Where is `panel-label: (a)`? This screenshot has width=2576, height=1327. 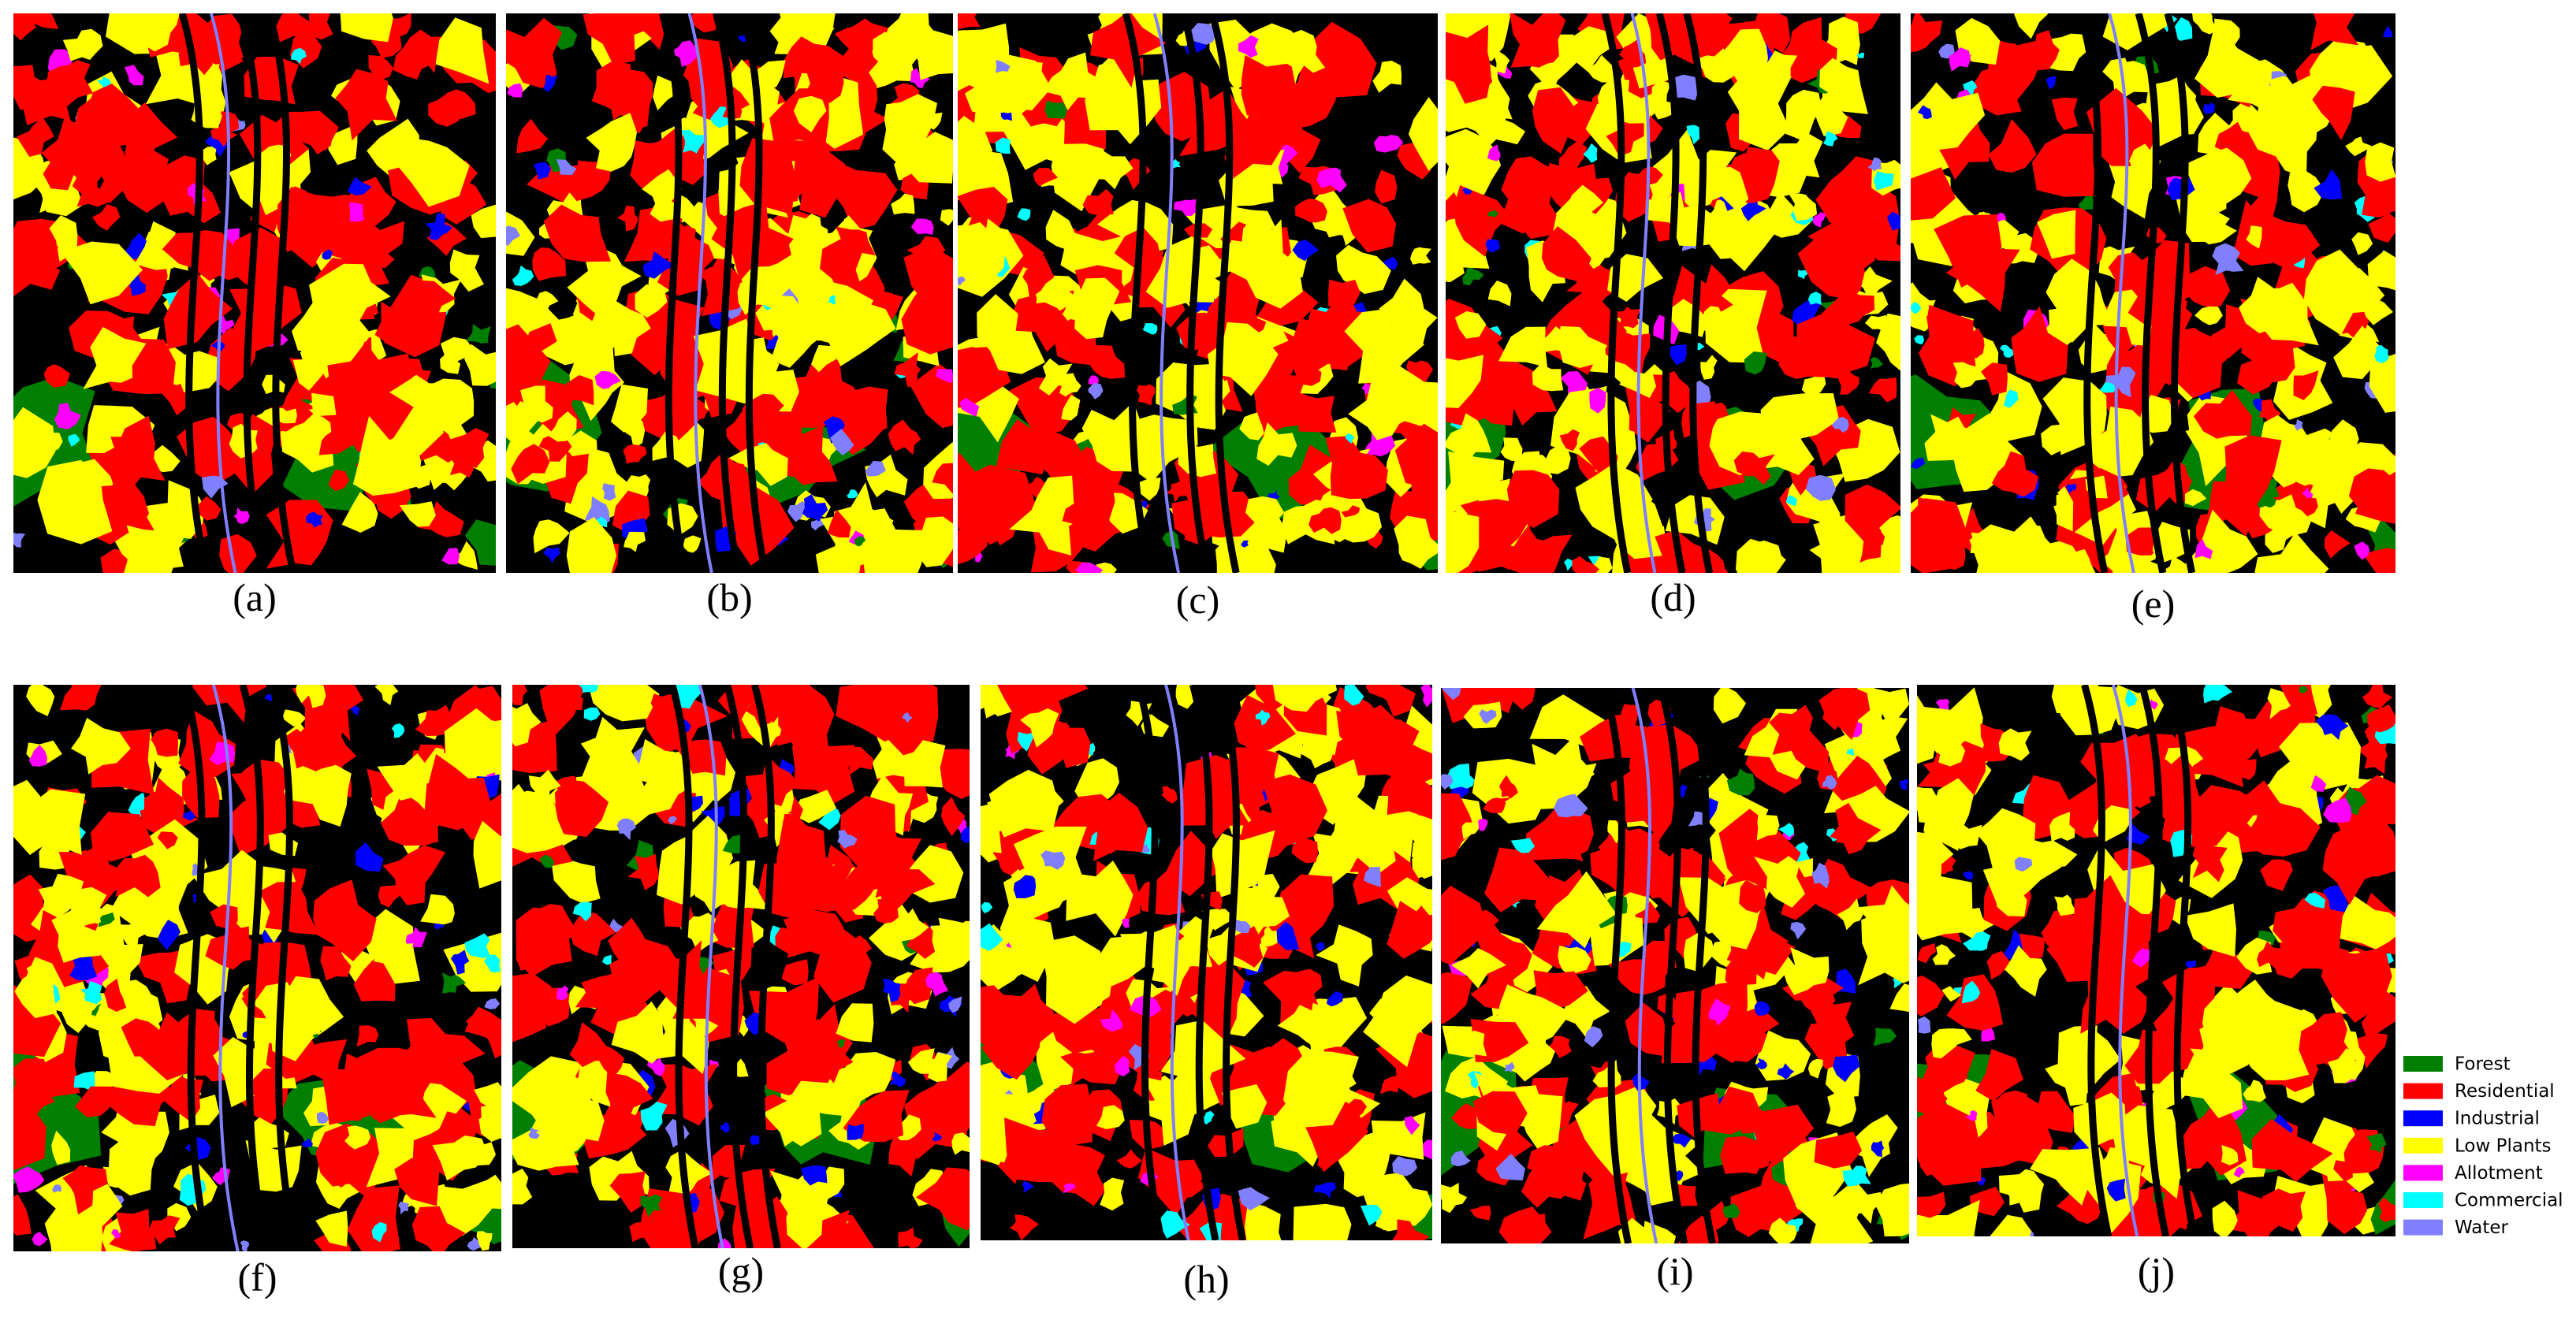
panel-label: (a) is located at coordinates (255, 597).